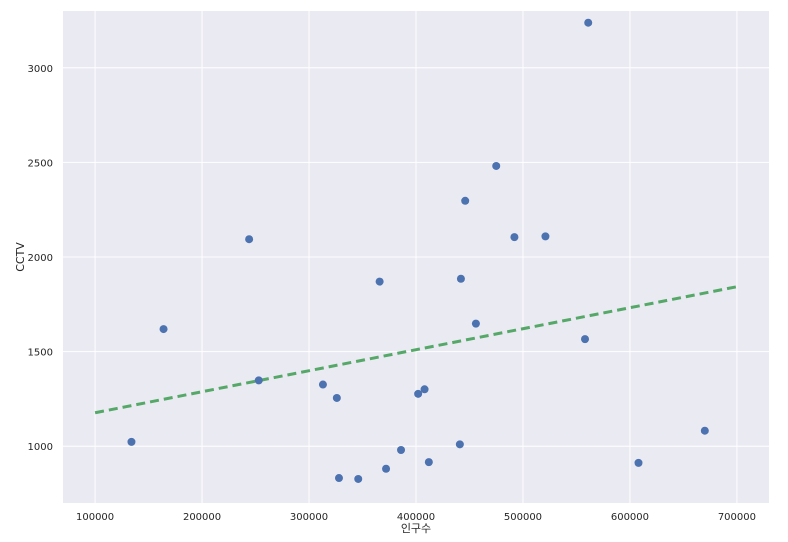 This screenshot has width=788, height=542. I want to click on x-tick-label: 300000, so click(309, 517).